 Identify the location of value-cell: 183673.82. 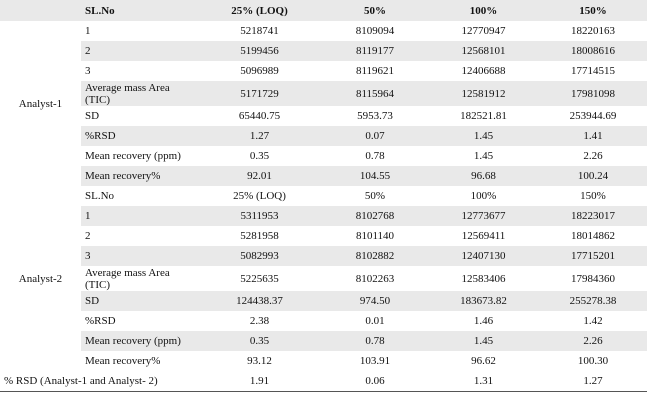
(483, 301).